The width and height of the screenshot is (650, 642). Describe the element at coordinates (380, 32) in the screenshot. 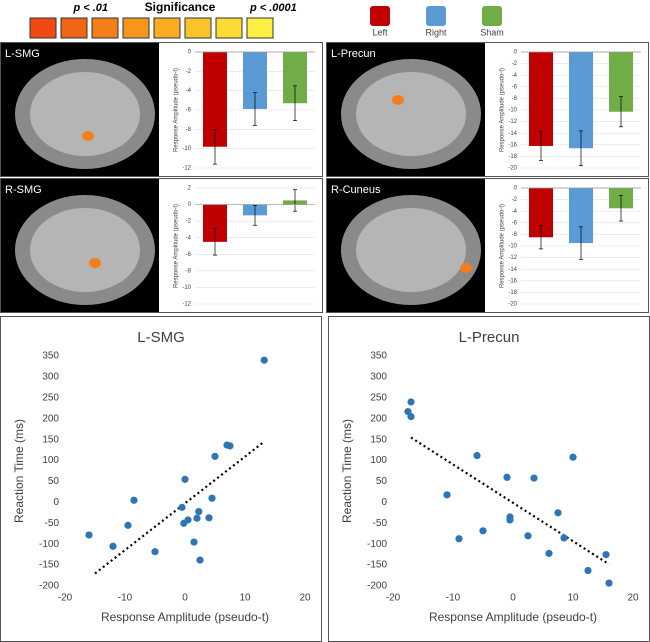

I see `legend-label: Left` at that location.